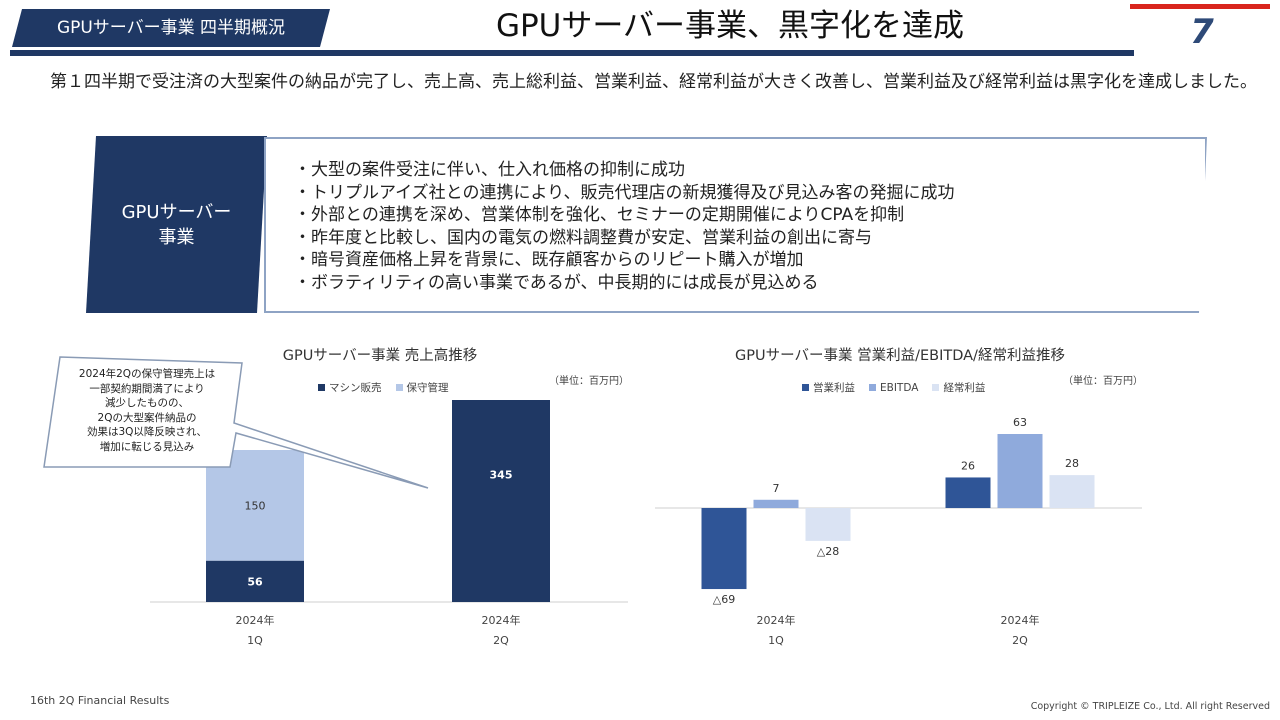 The height and width of the screenshot is (720, 1280). I want to click on summary-bullet-1: 大型の案件受注に伴い、仕入れ価格の抑制に成功, so click(749, 170).